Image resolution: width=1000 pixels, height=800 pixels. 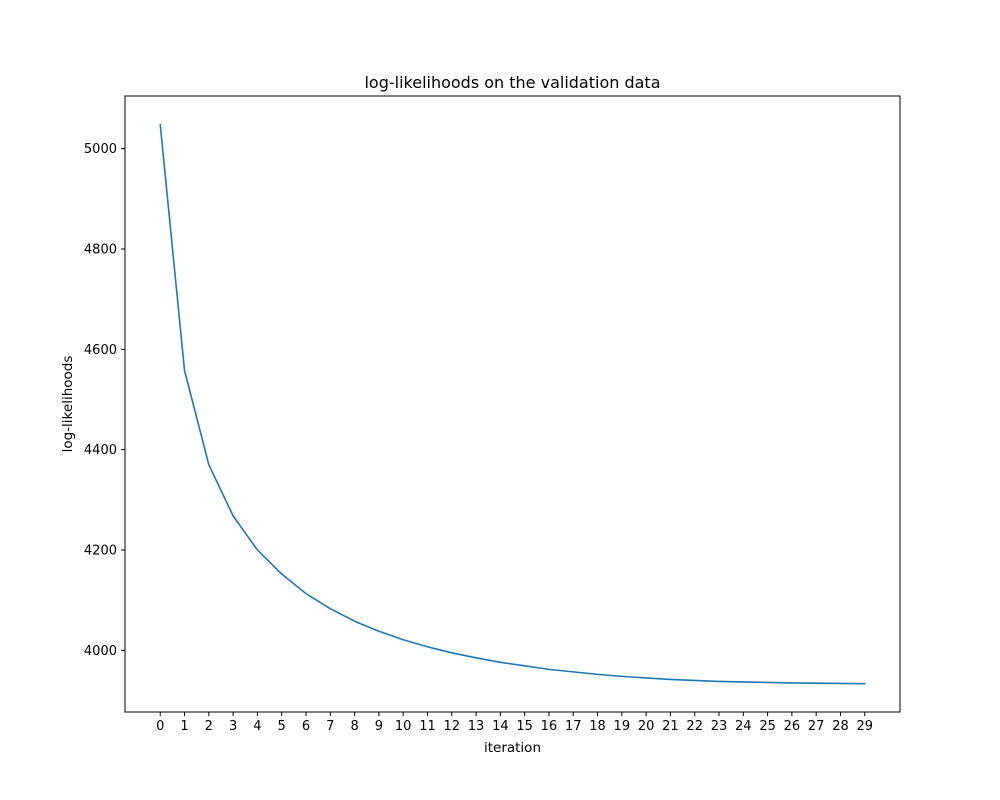 What do you see at coordinates (379, 726) in the screenshot?
I see `x-tick-label: 9` at bounding box center [379, 726].